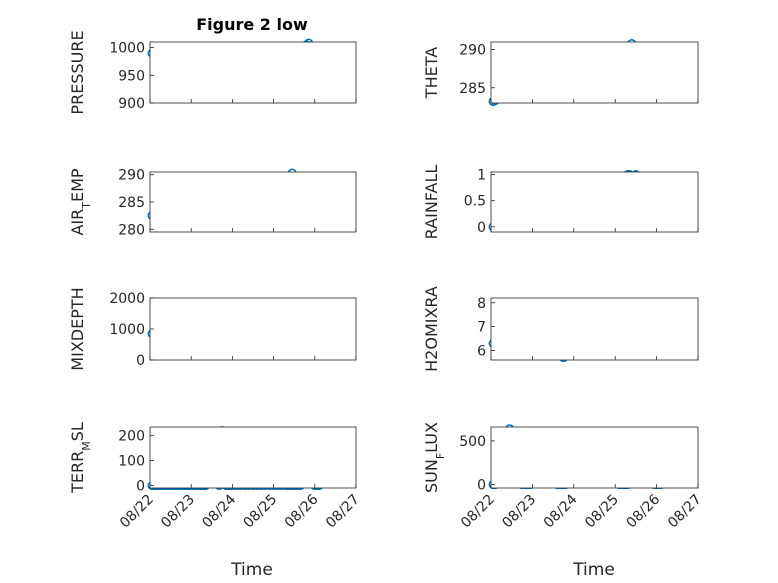 Image resolution: width=778 pixels, height=583 pixels. I want to click on y-axis-label: THETA, so click(431, 73).